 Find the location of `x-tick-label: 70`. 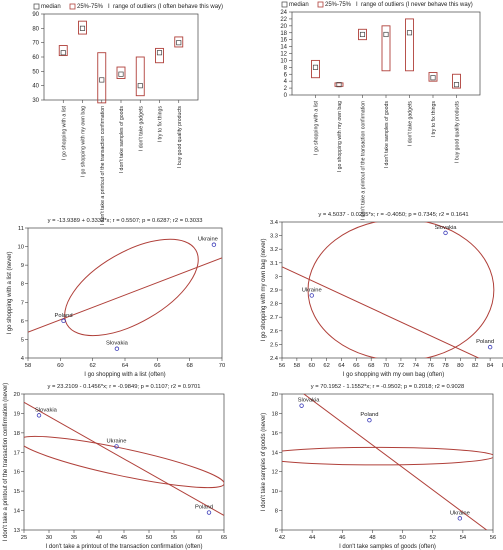

x-tick-label: 70 is located at coordinates (386, 366).